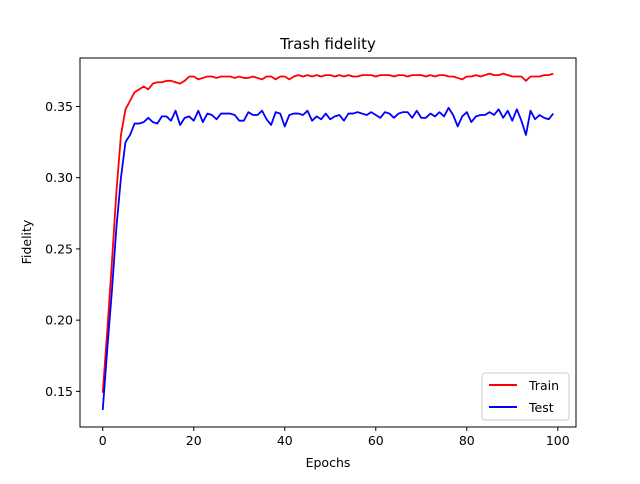 Image resolution: width=640 pixels, height=484 pixels. What do you see at coordinates (103, 440) in the screenshot?
I see `x-tick-label: 0` at bounding box center [103, 440].